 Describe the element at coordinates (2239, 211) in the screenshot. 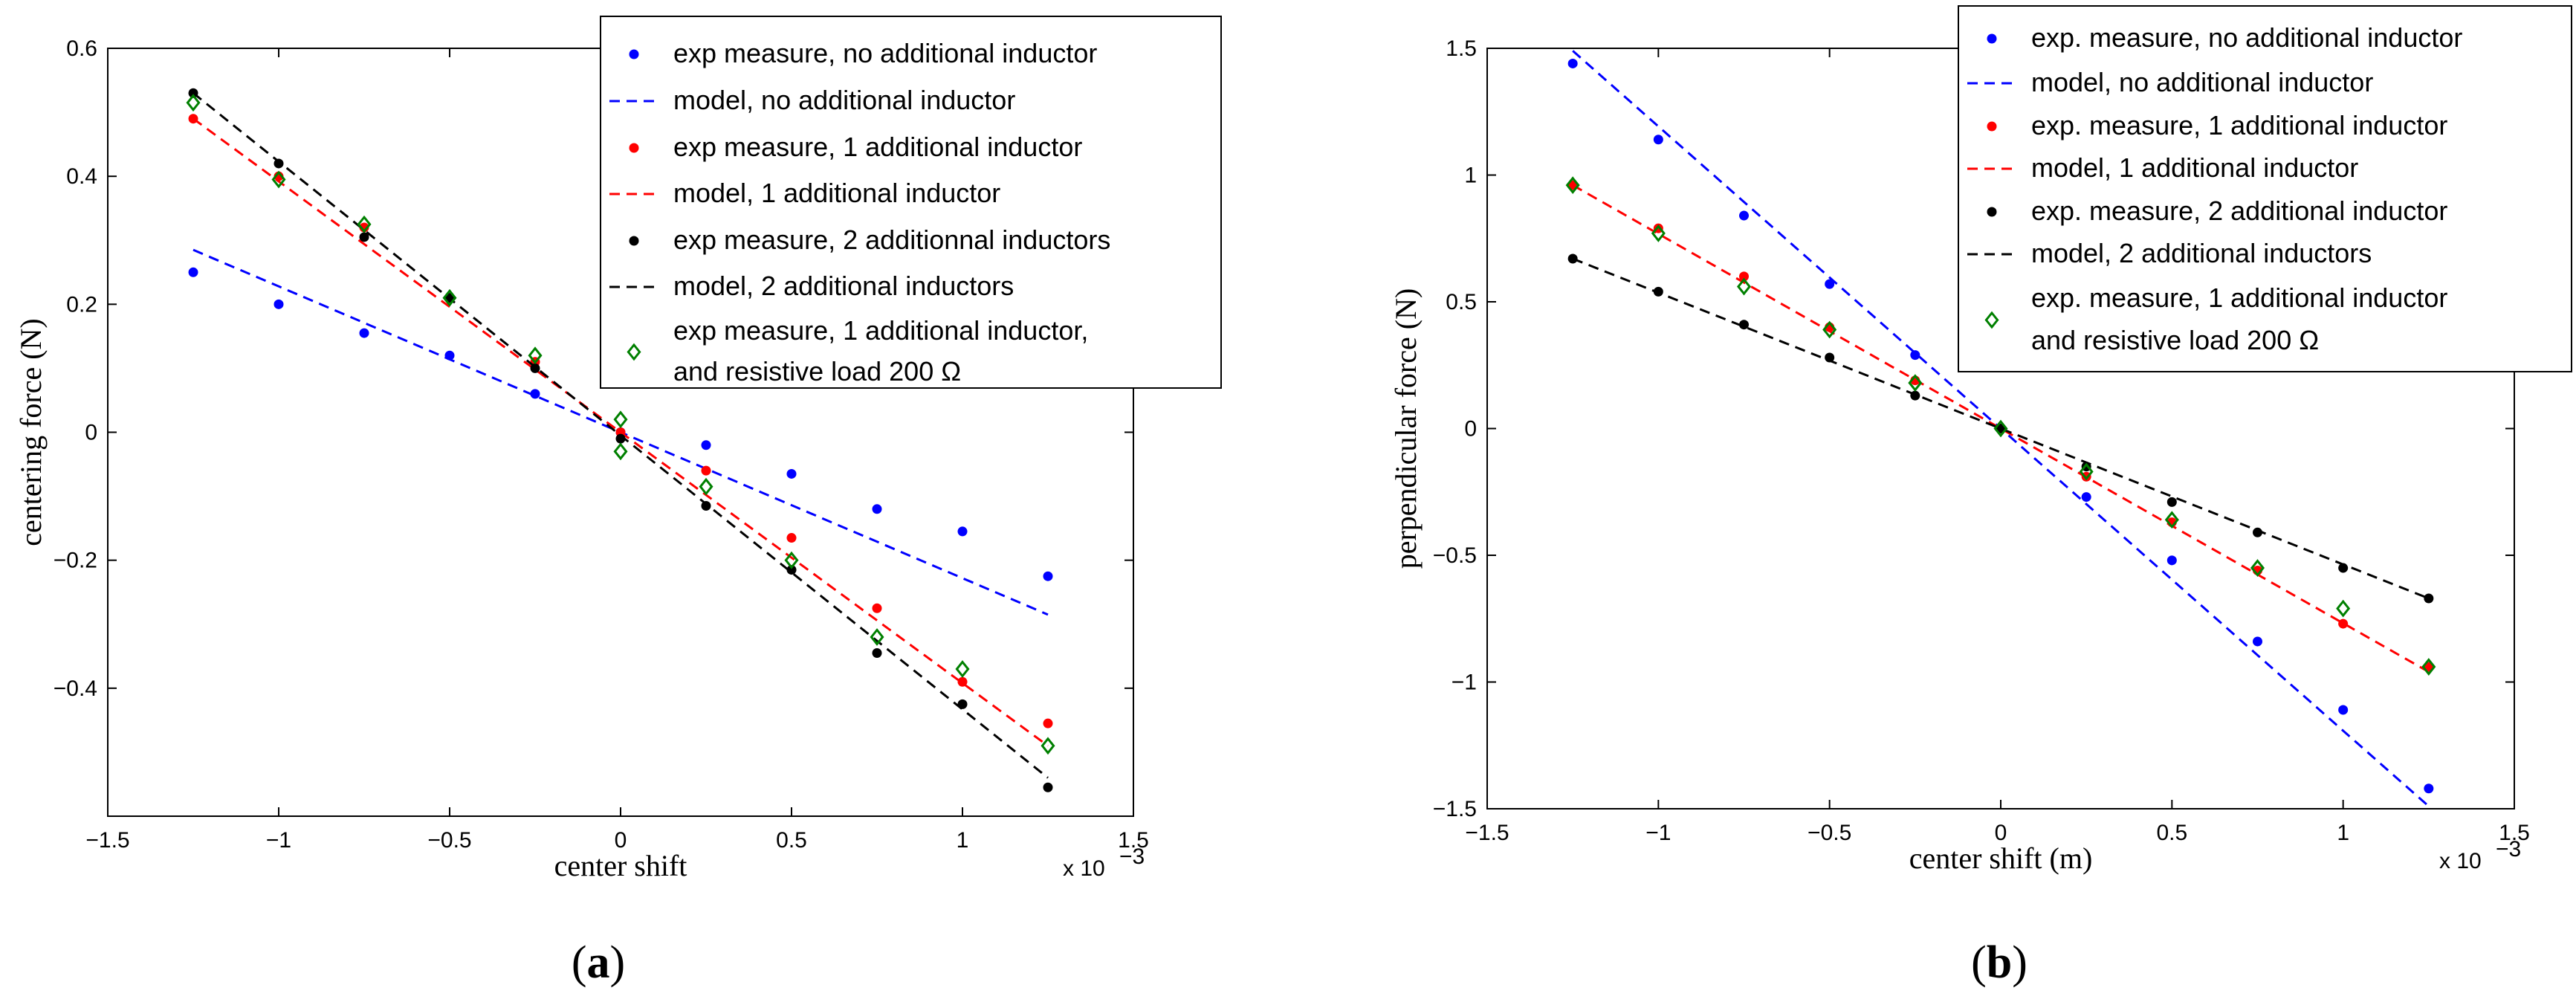

I see `legend-label: exp. measure, 2 additional inductor` at that location.